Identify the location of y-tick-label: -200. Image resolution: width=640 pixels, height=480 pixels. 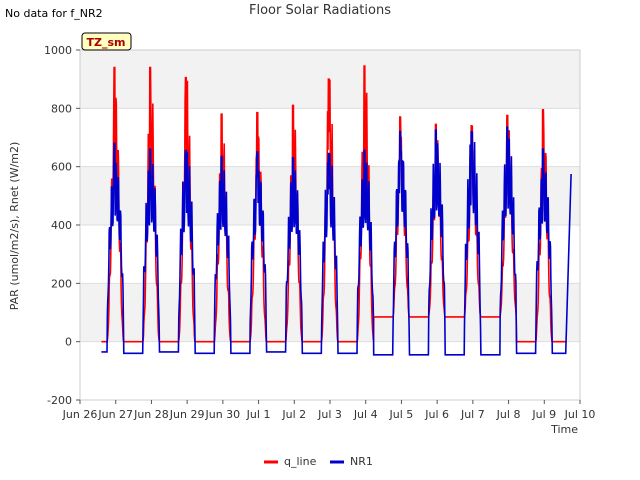
(59, 400).